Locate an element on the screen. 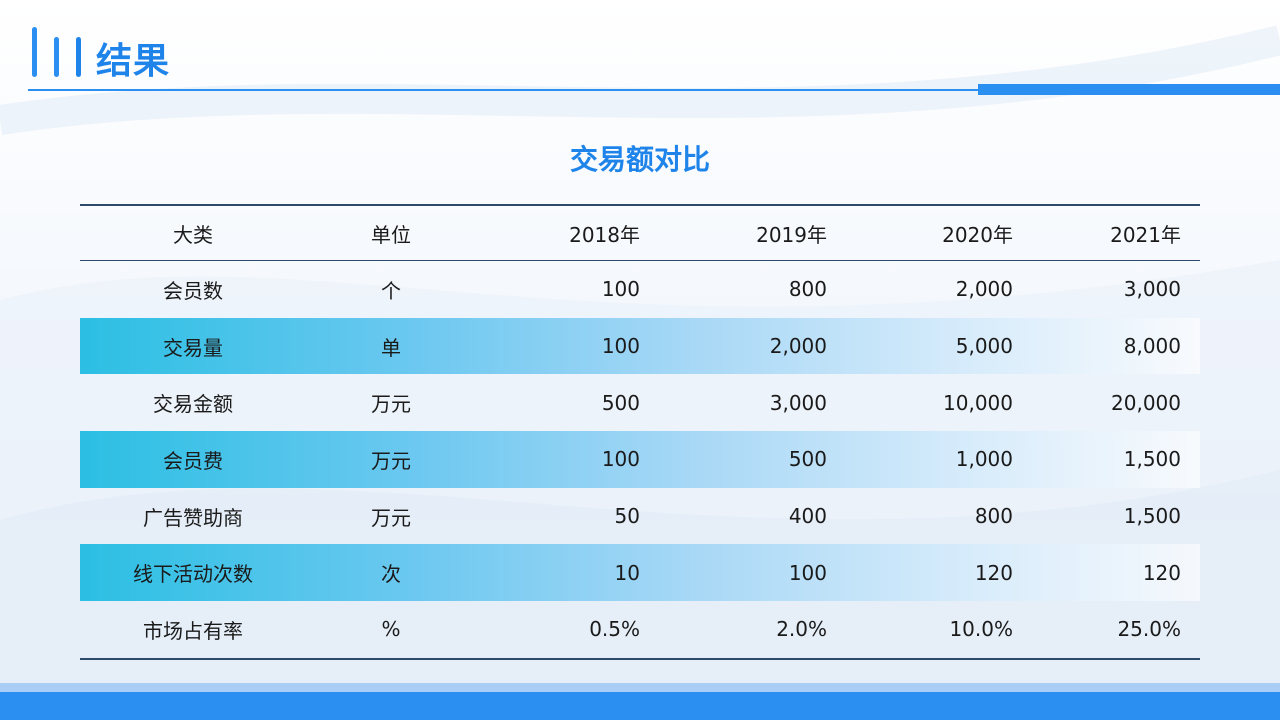 This screenshot has height=720, width=1280. table-title: 交易额对比 is located at coordinates (639, 159).